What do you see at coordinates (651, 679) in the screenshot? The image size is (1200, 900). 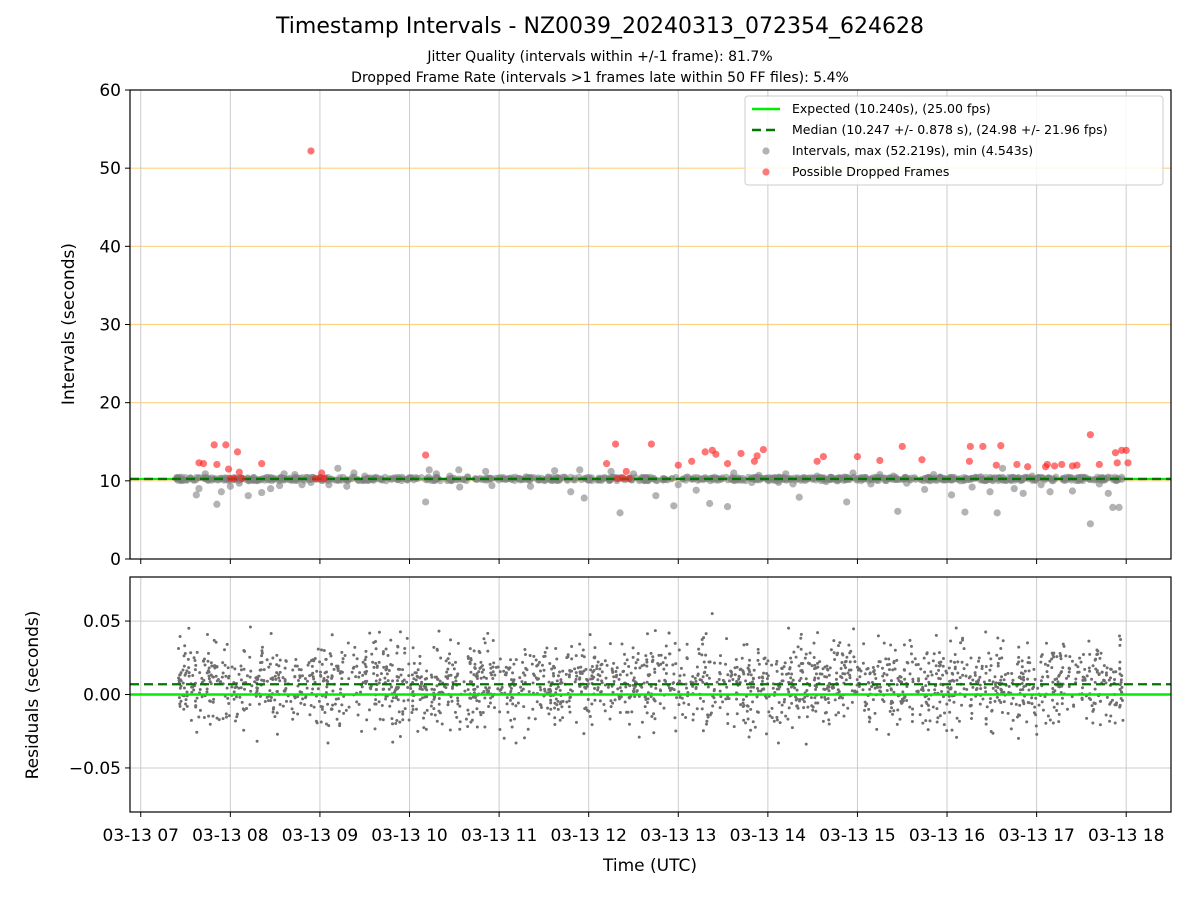 I see `residuals-series` at bounding box center [651, 679].